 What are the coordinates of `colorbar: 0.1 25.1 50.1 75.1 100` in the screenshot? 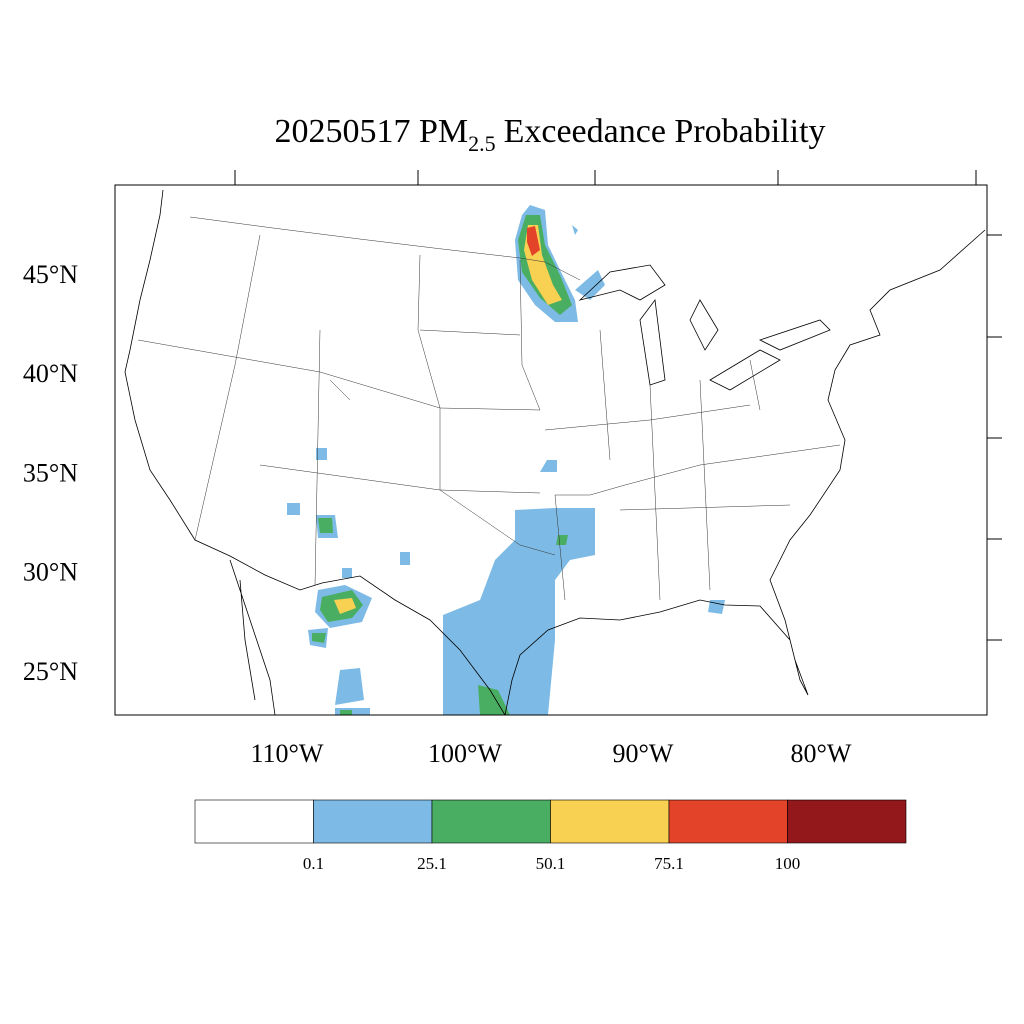 It's located at (550, 836).